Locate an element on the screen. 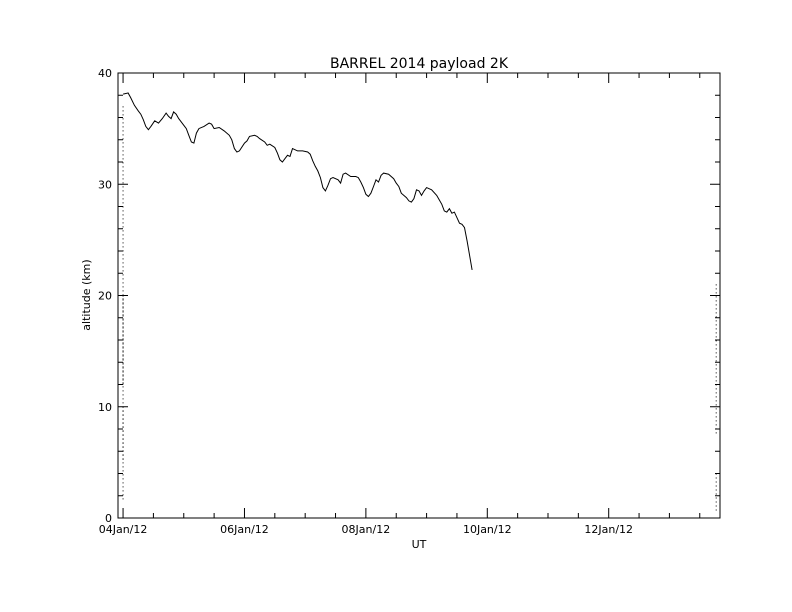 The image size is (792, 612). y-tick-label: 30 is located at coordinates (105, 184).